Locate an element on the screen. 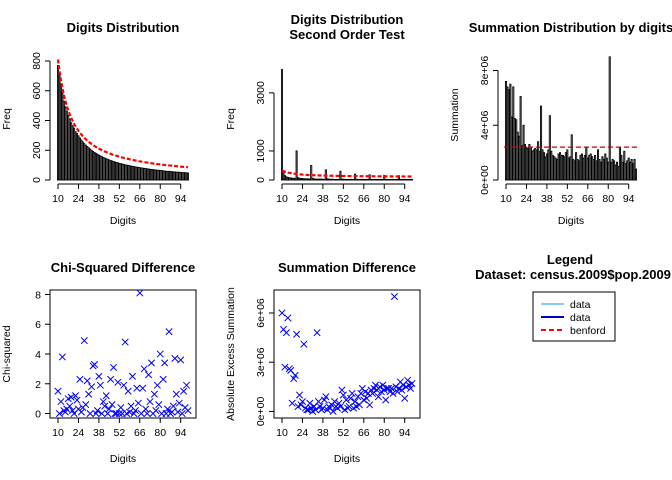  plot-box is located at coordinates (123, 354).